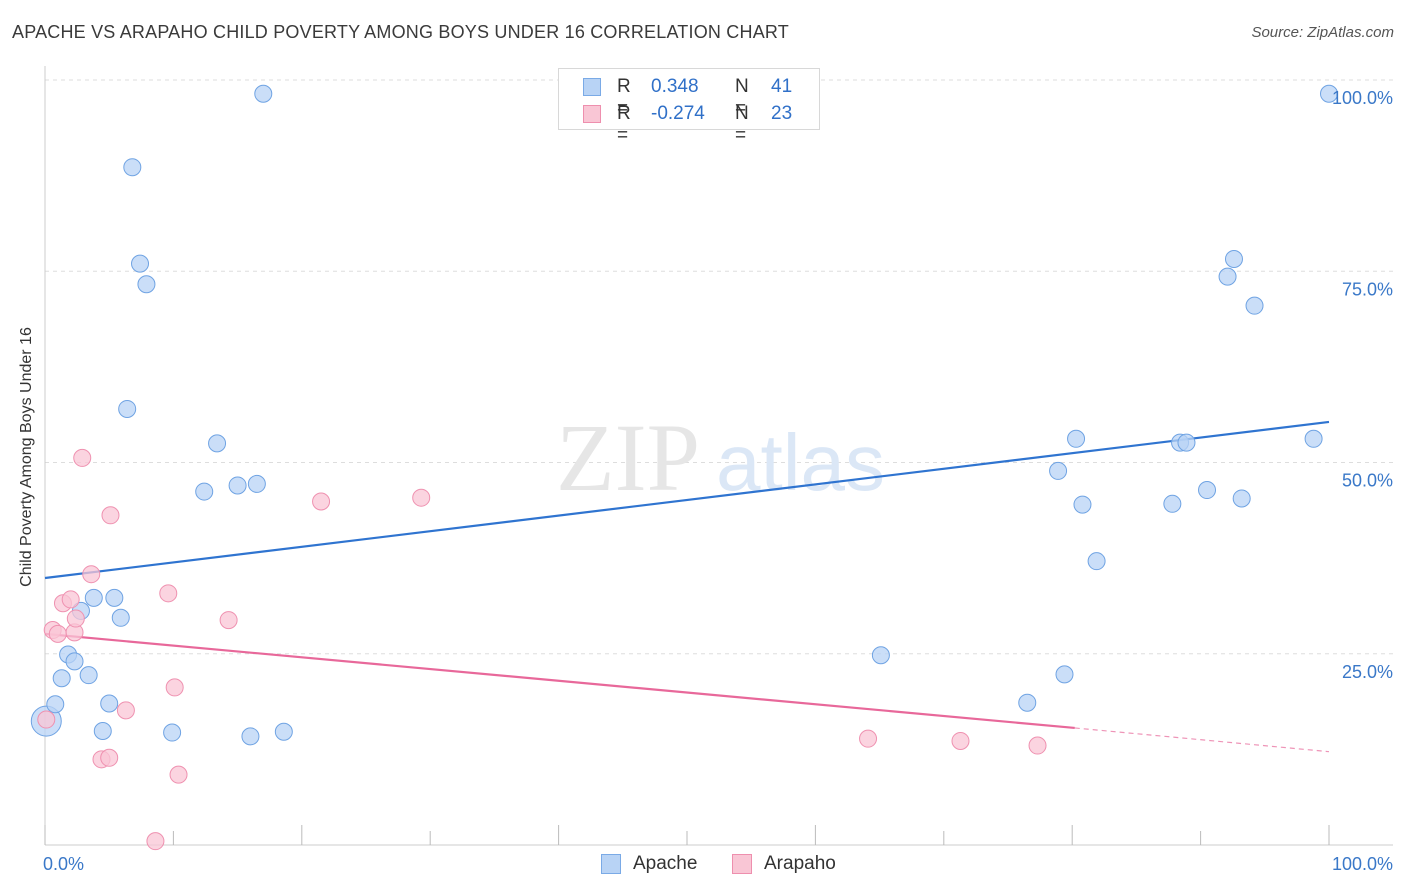 This screenshot has height=892, width=1406. I want to click on trend-extension-arapaho, so click(1202, 740).